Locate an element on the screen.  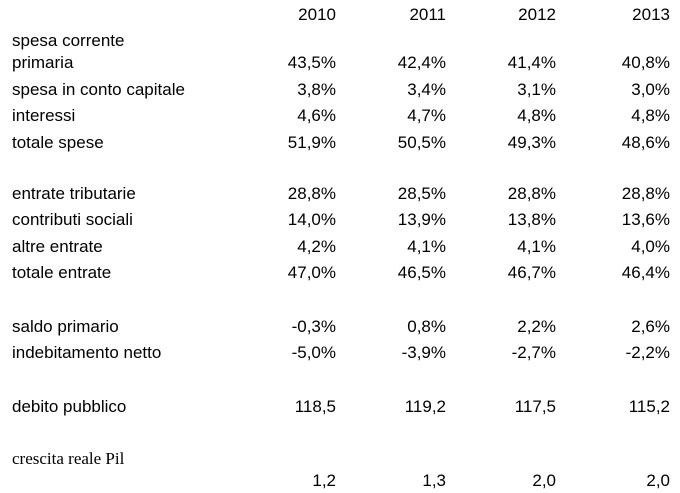
cell-crescita-pil-2013: 2,0 is located at coordinates (658, 480).